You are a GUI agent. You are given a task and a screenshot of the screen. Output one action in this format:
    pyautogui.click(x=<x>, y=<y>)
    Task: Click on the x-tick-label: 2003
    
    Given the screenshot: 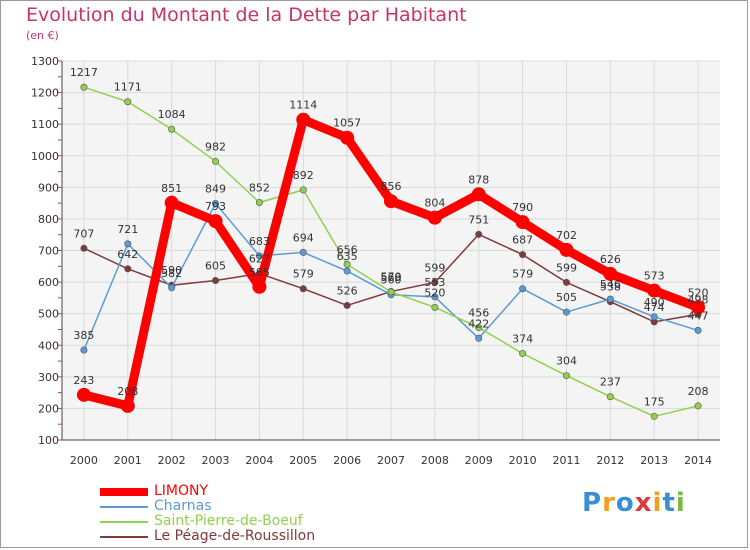 What is the action you would take?
    pyautogui.click(x=216, y=460)
    